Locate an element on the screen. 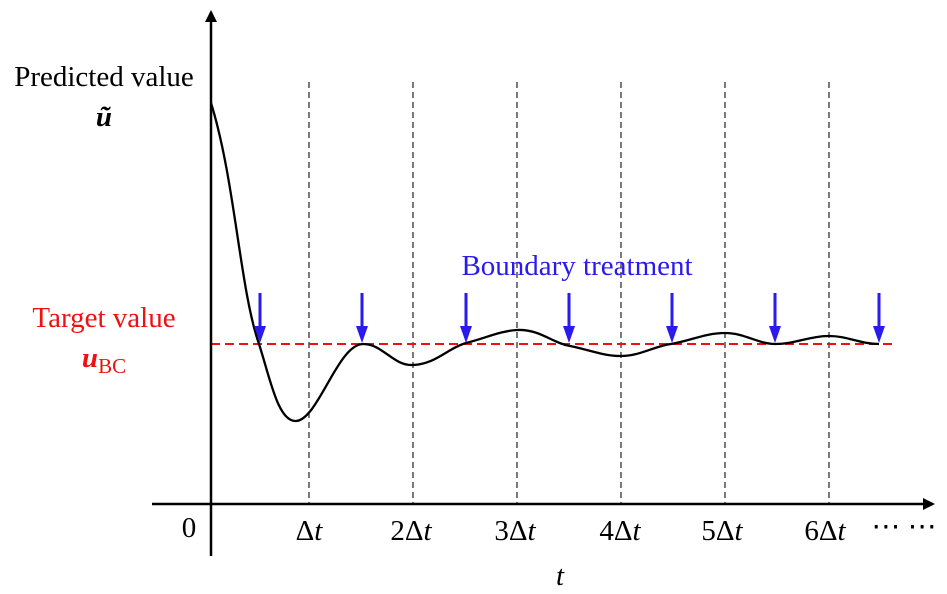 This screenshot has height=594, width=947. x-axis-title: t is located at coordinates (560, 576).